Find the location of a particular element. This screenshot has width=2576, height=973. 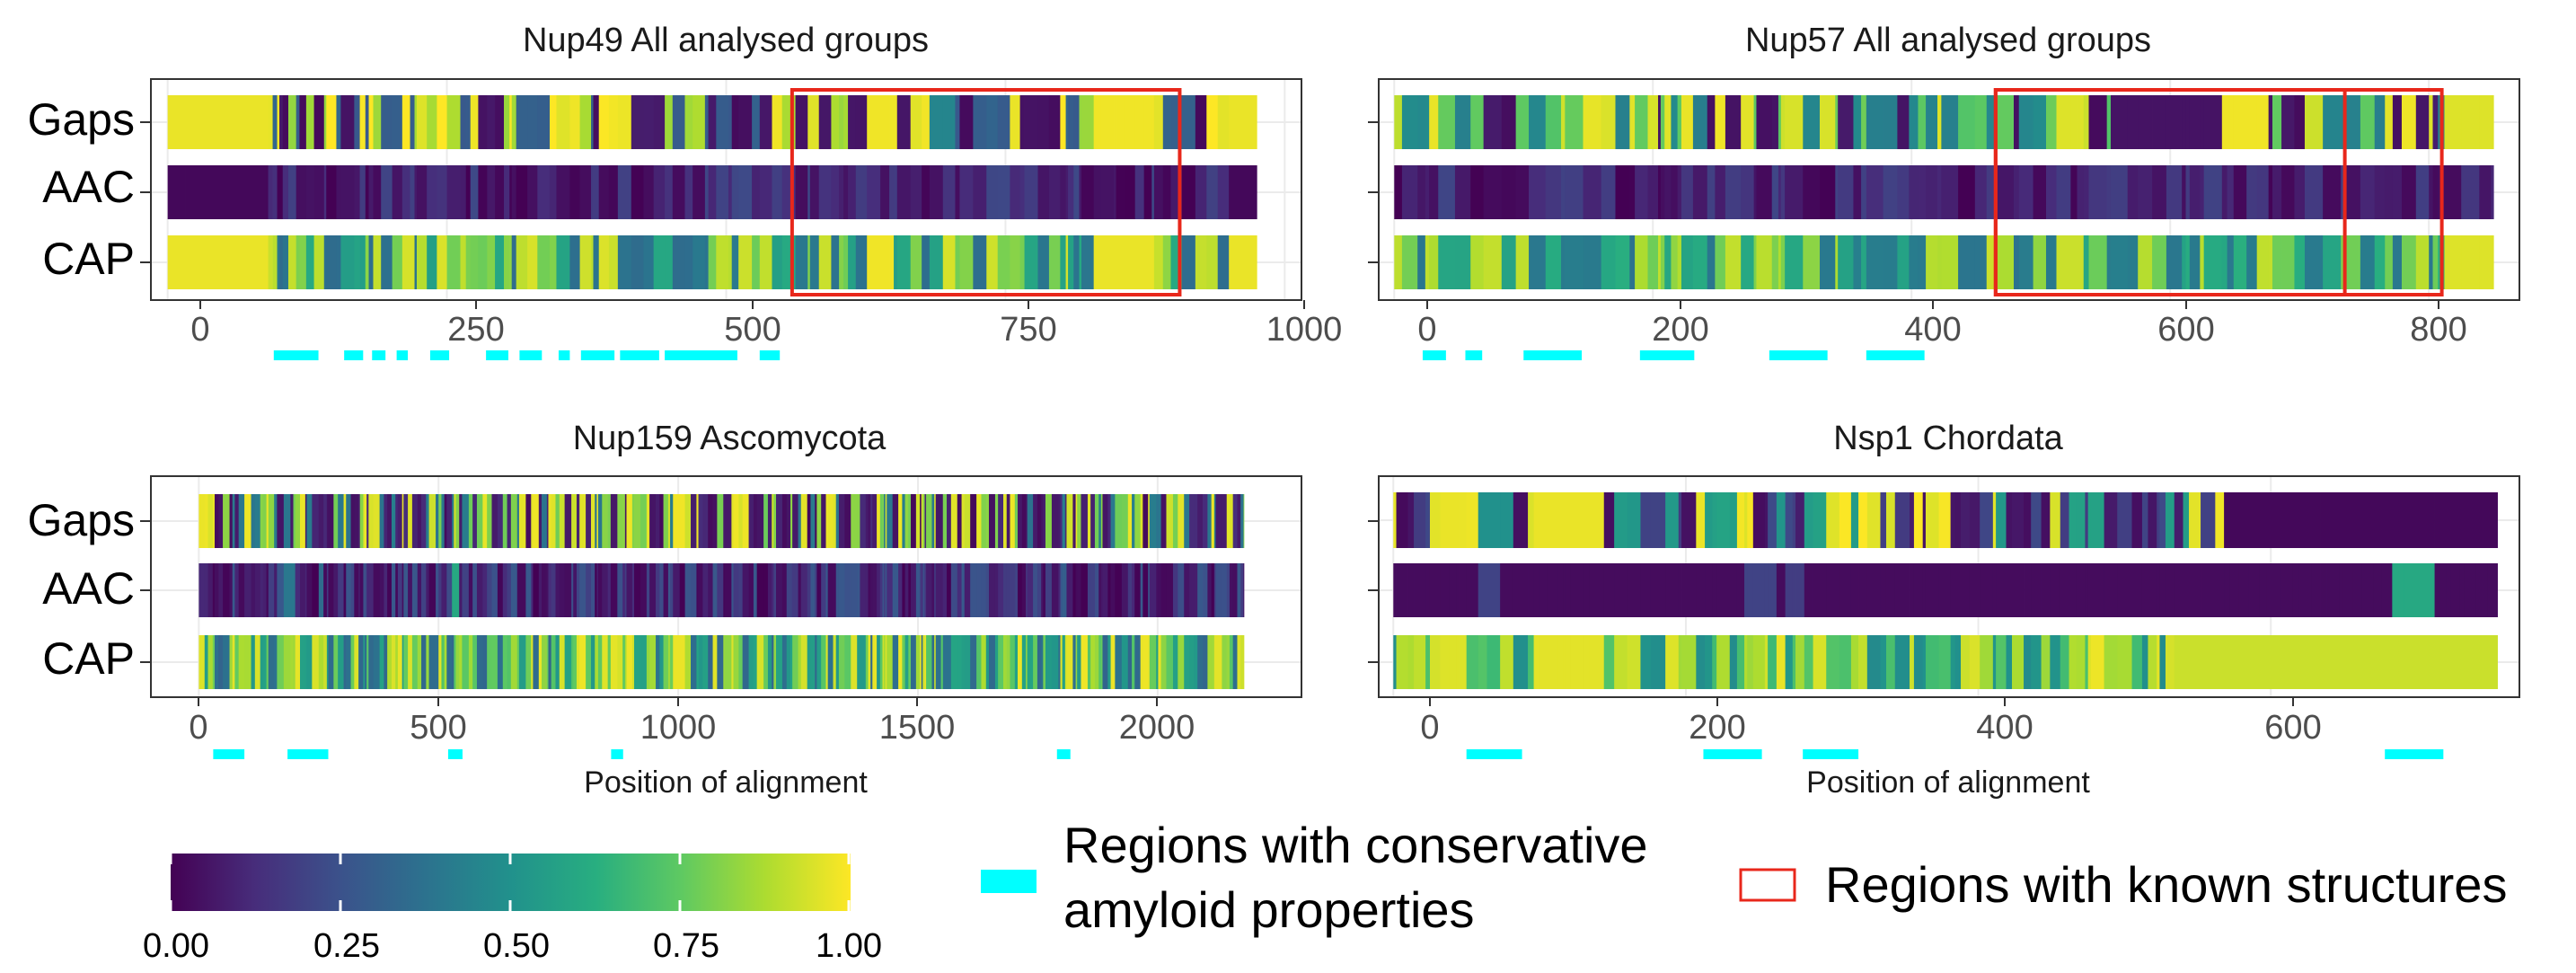

x-axis: 0 500 1000 1500 2000 is located at coordinates (692, 722).